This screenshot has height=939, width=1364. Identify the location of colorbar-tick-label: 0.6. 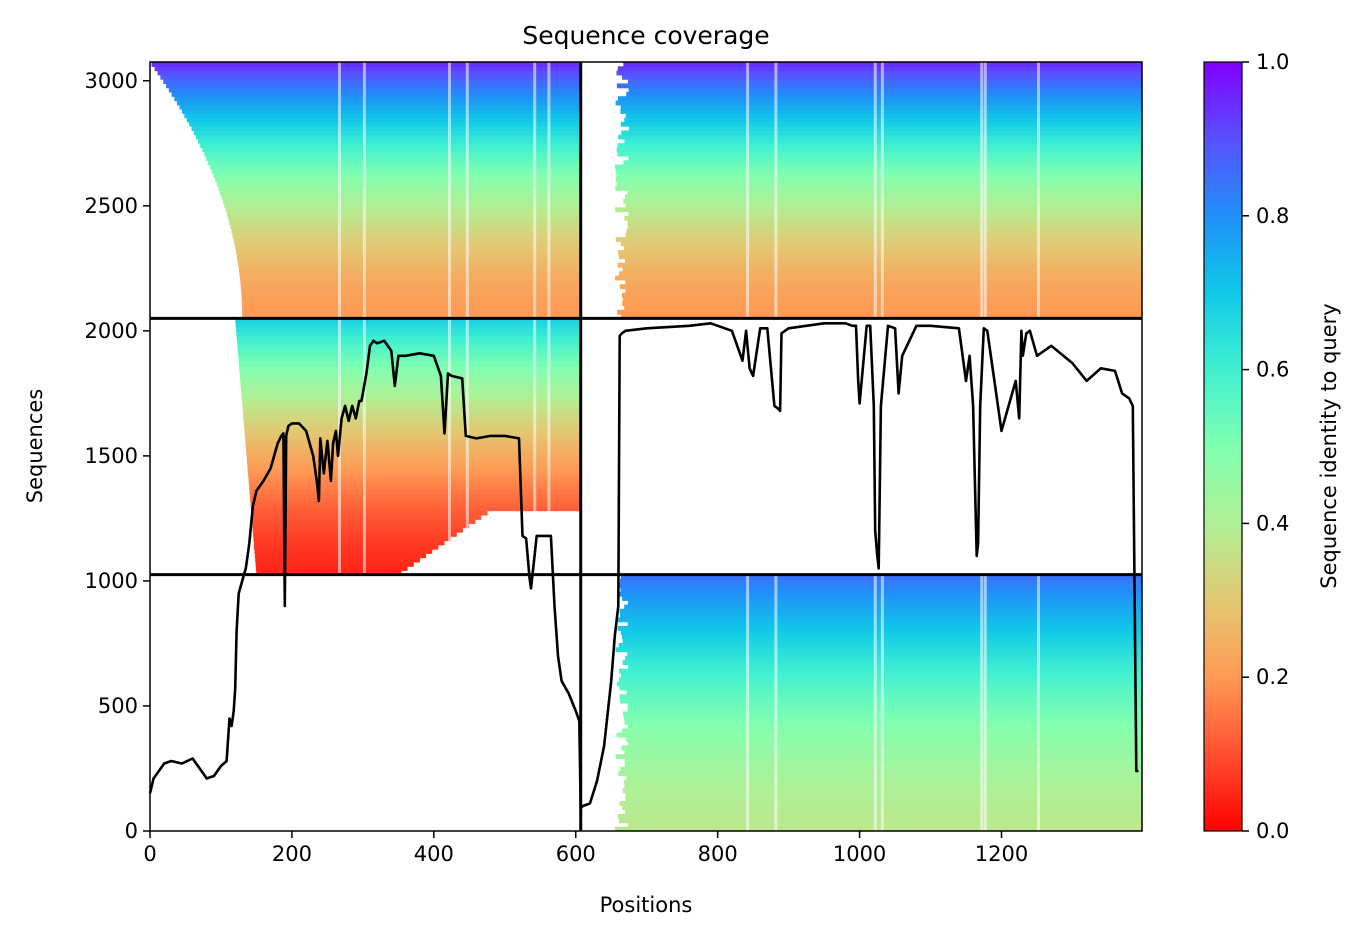
(1272, 370).